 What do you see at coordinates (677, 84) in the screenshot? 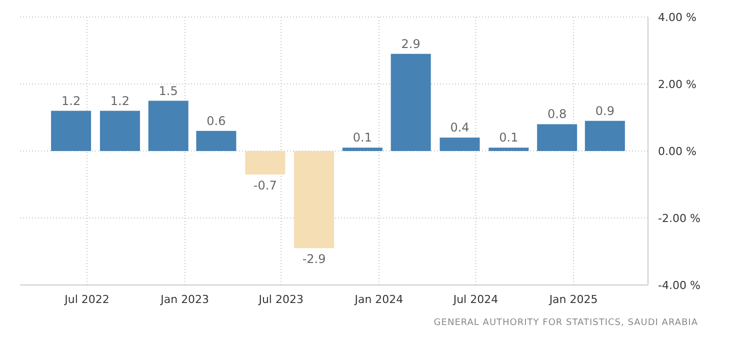
I see `y-tick-label: 2.00 %` at bounding box center [677, 84].